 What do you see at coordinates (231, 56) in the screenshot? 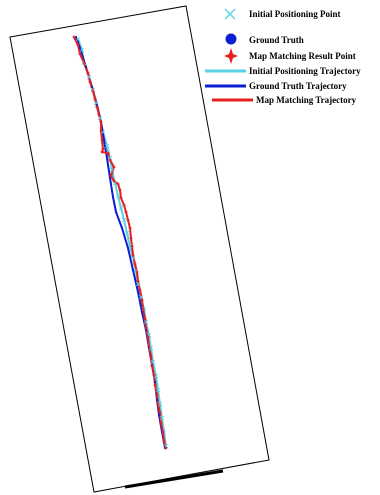
I see `legend-four-point-star-icon` at bounding box center [231, 56].